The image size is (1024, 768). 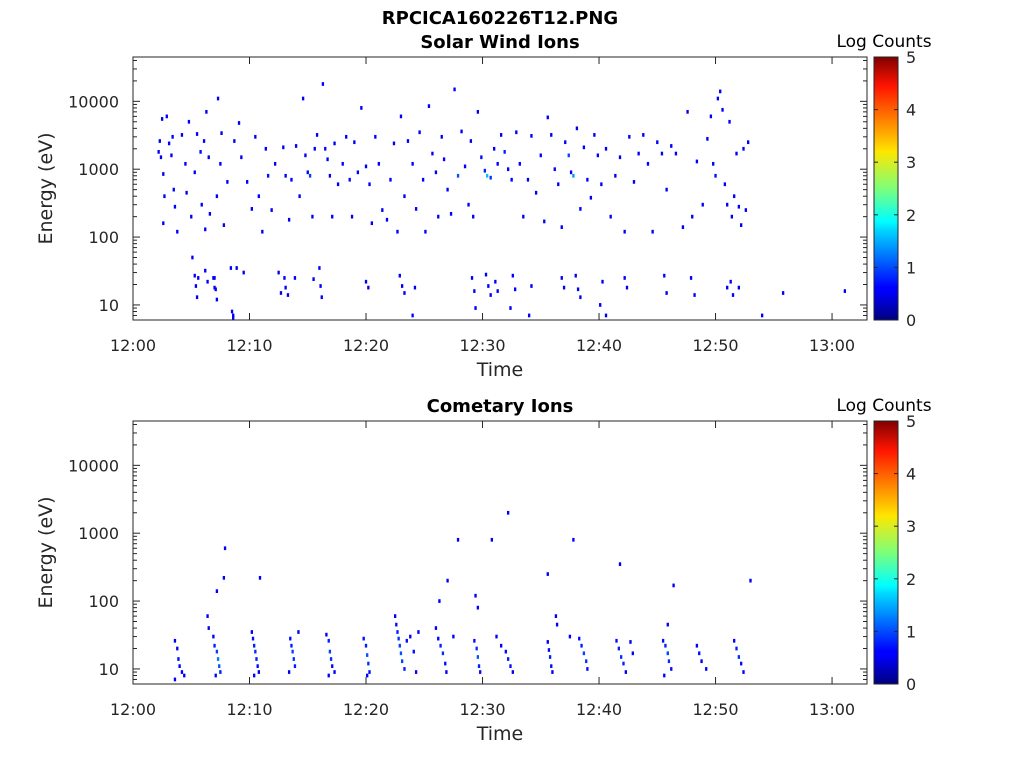 What do you see at coordinates (109, 305) in the screenshot?
I see `y-tick-label: 10` at bounding box center [109, 305].